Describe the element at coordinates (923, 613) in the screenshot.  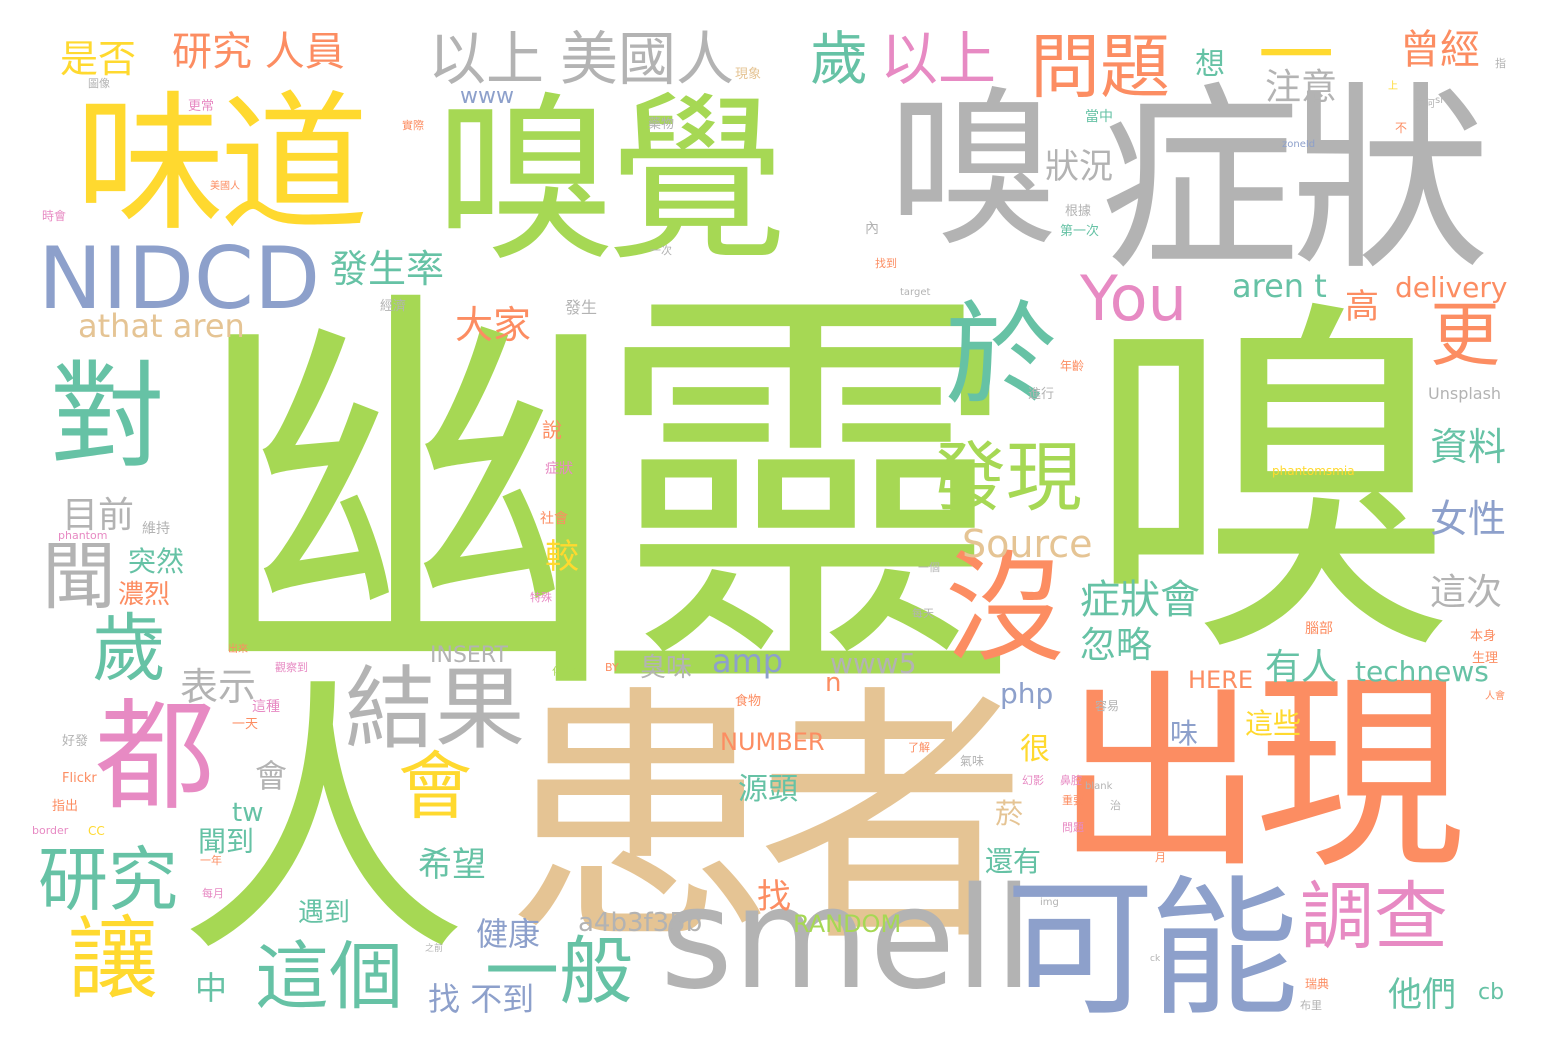
I see `word-tiny: 每天` at that location.